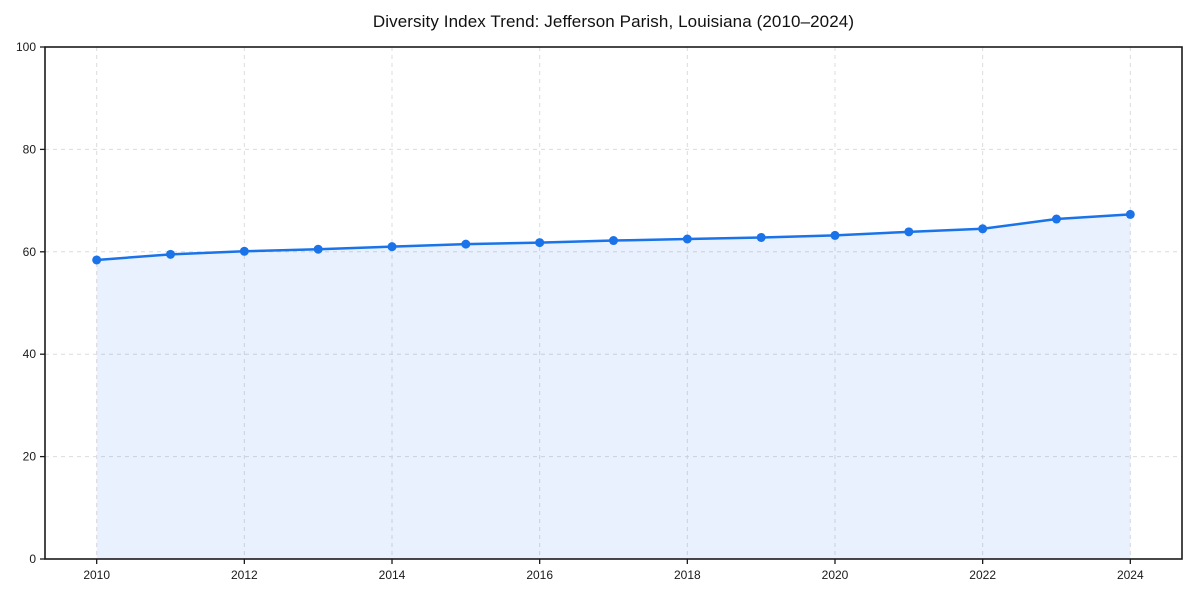 This screenshot has width=1200, height=600. Describe the element at coordinates (32, 559) in the screenshot. I see `y-axis-tick-label: 0` at that location.